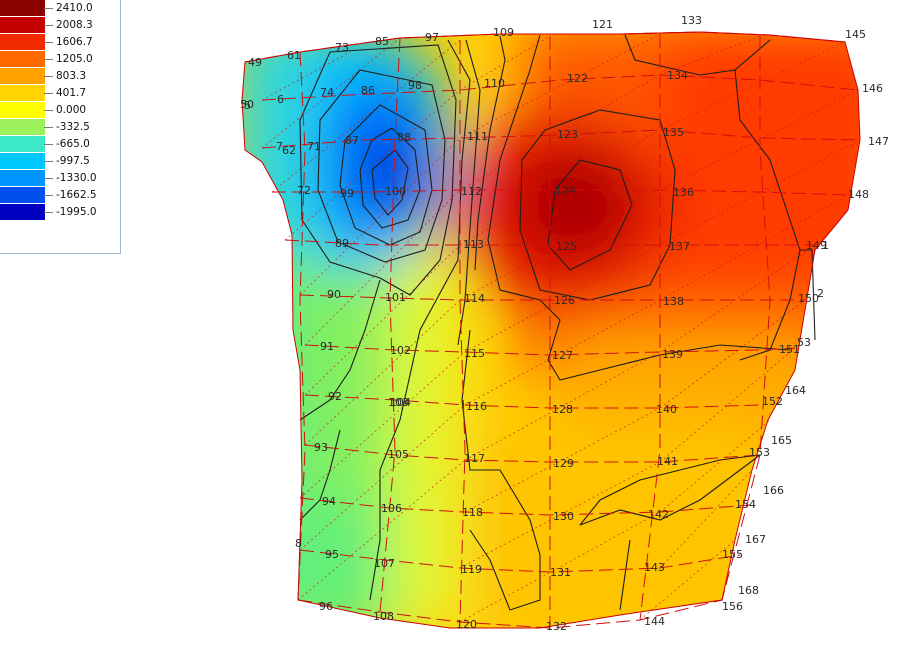 This screenshot has width=902, height=649. Describe the element at coordinates (298, 543) in the screenshot. I see `node-label: 8` at that location.